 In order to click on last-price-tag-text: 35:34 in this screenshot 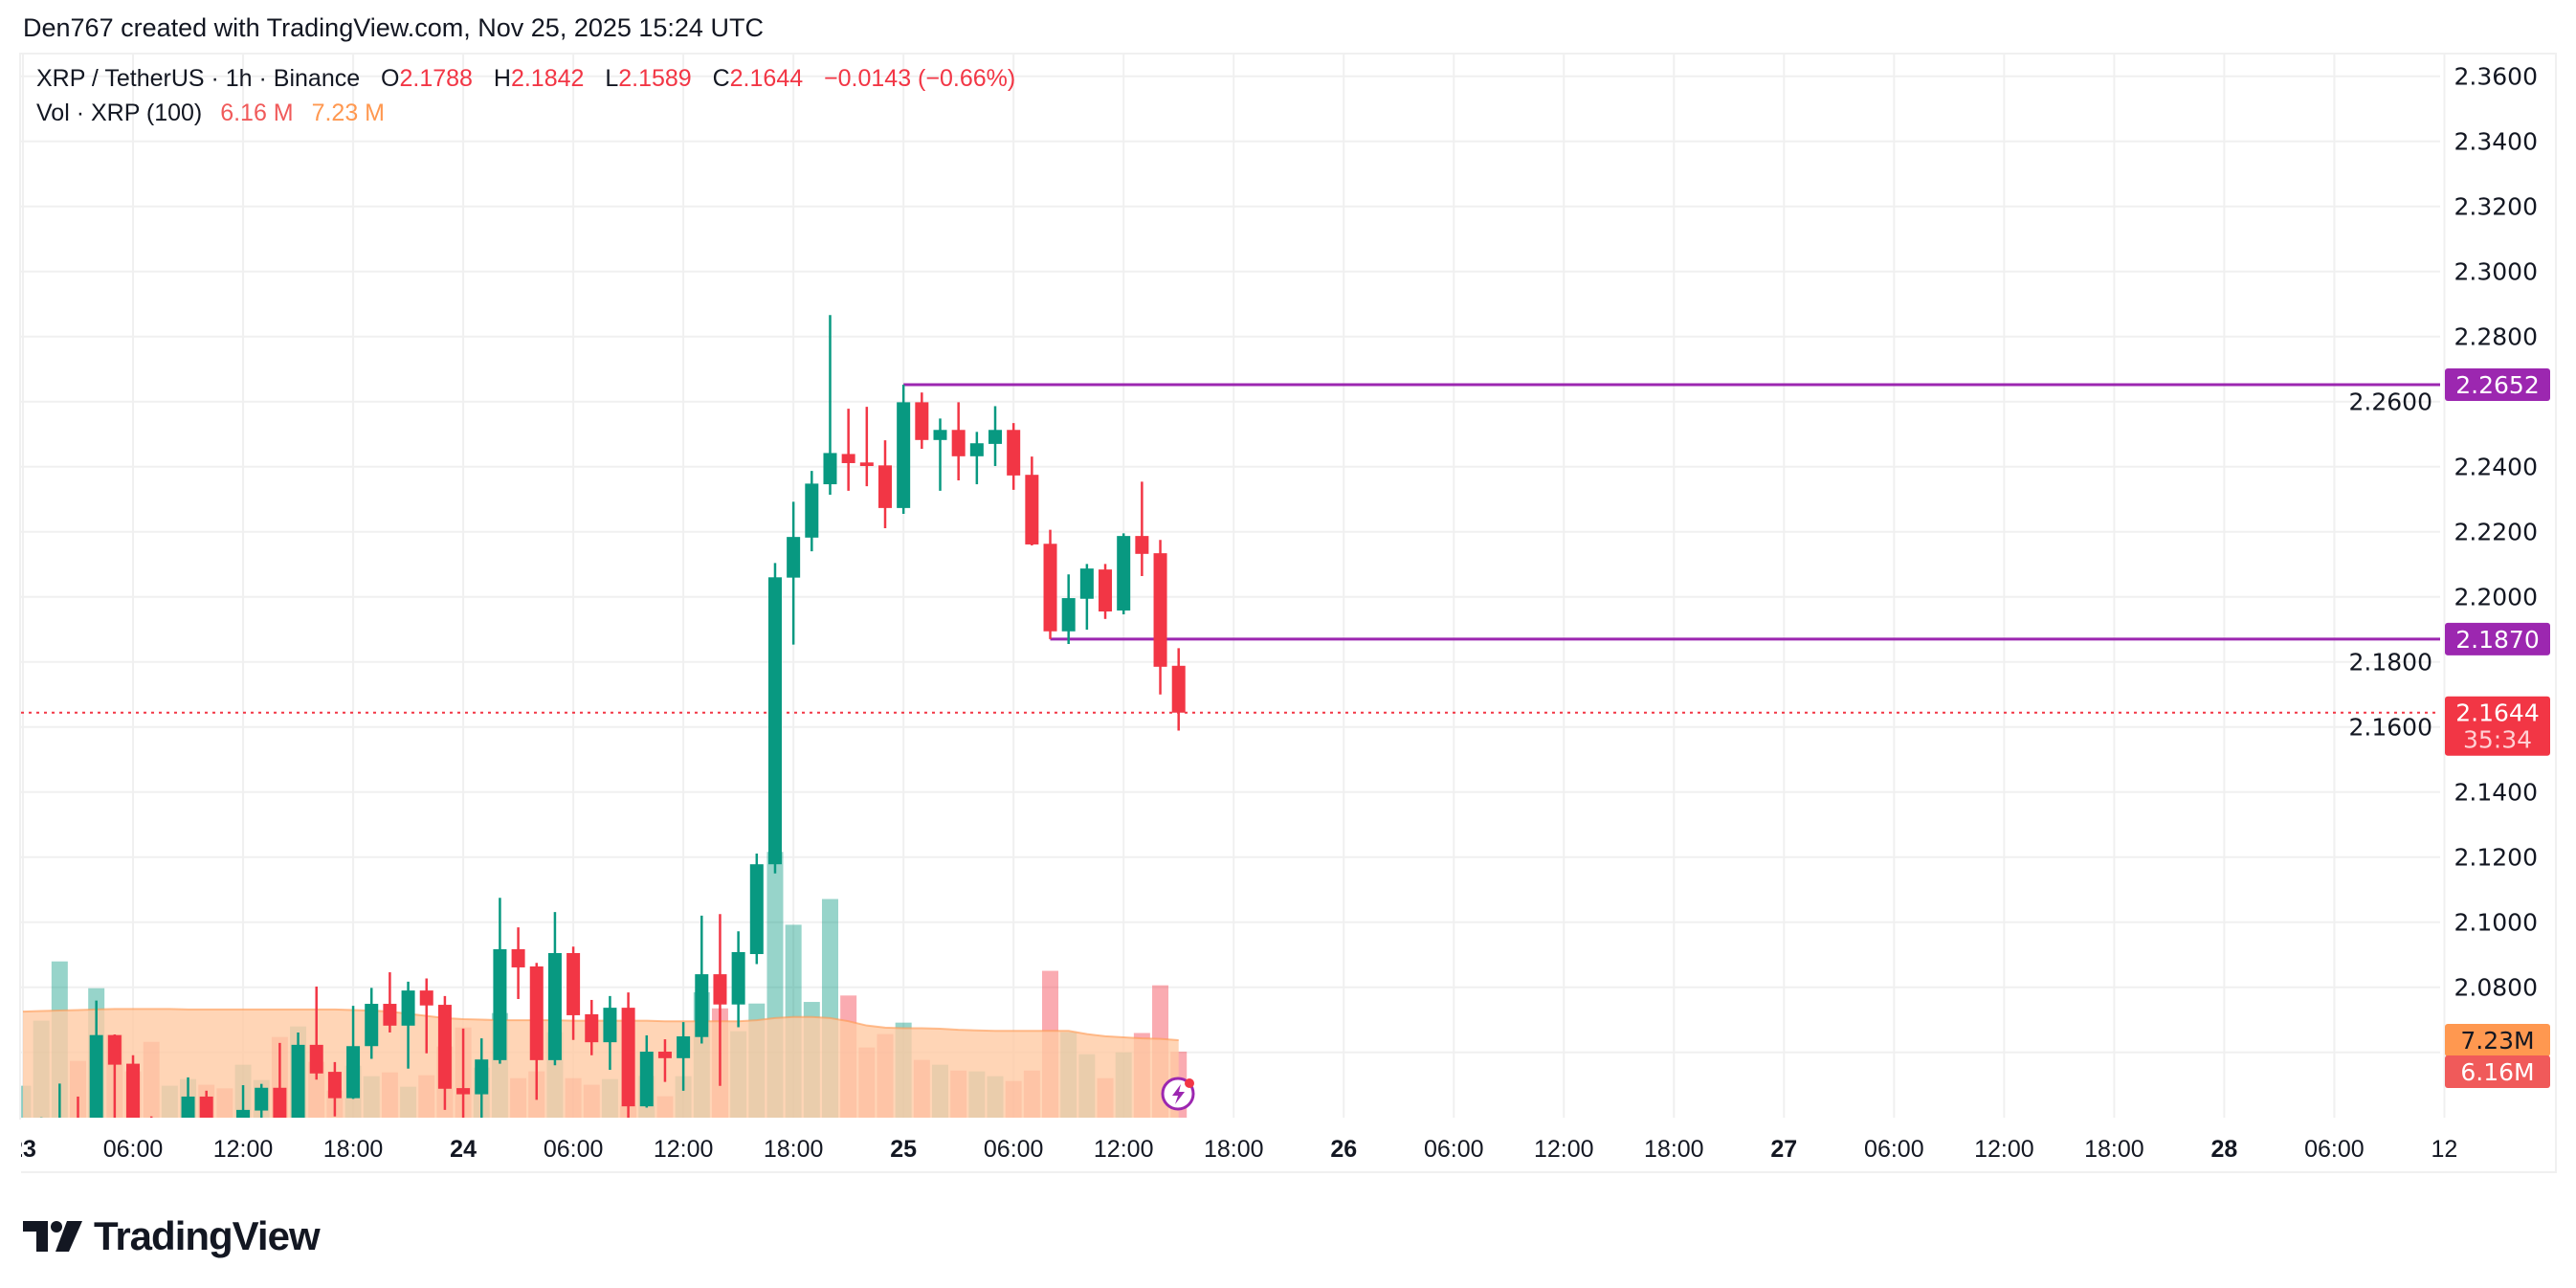, I will do `click(2497, 740)`.